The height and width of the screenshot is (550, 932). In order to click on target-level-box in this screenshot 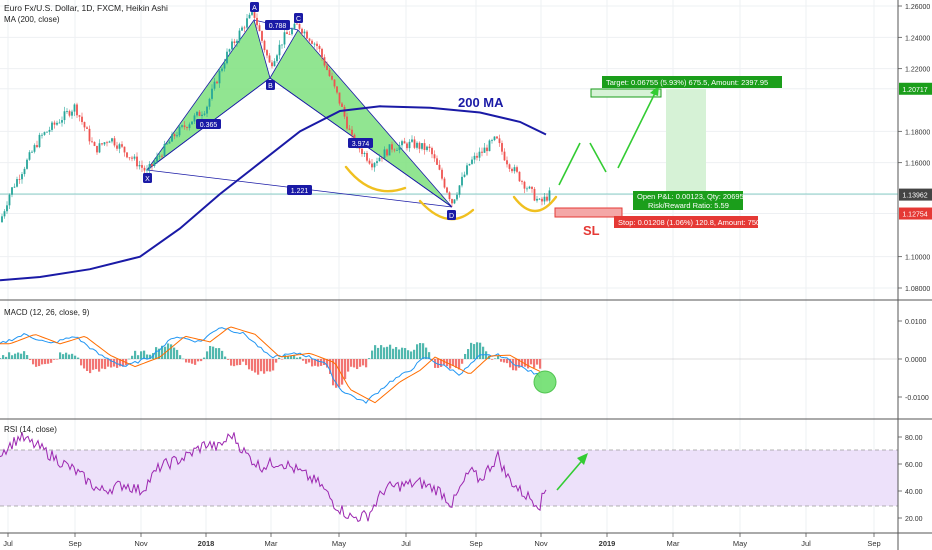, I will do `click(626, 93)`.